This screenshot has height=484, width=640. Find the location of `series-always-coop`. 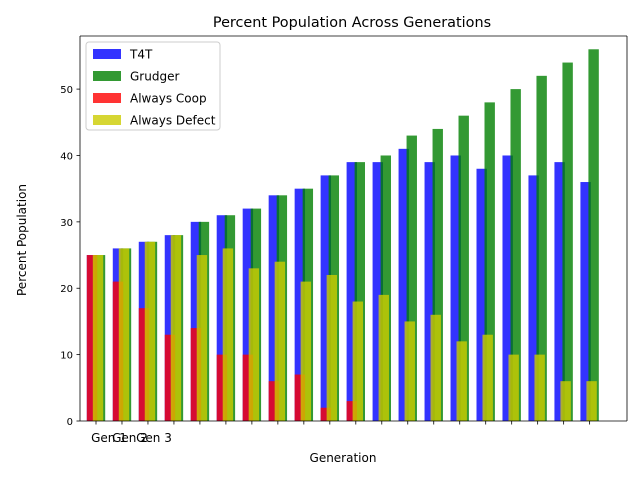

series-always-coop is located at coordinates (221, 338).